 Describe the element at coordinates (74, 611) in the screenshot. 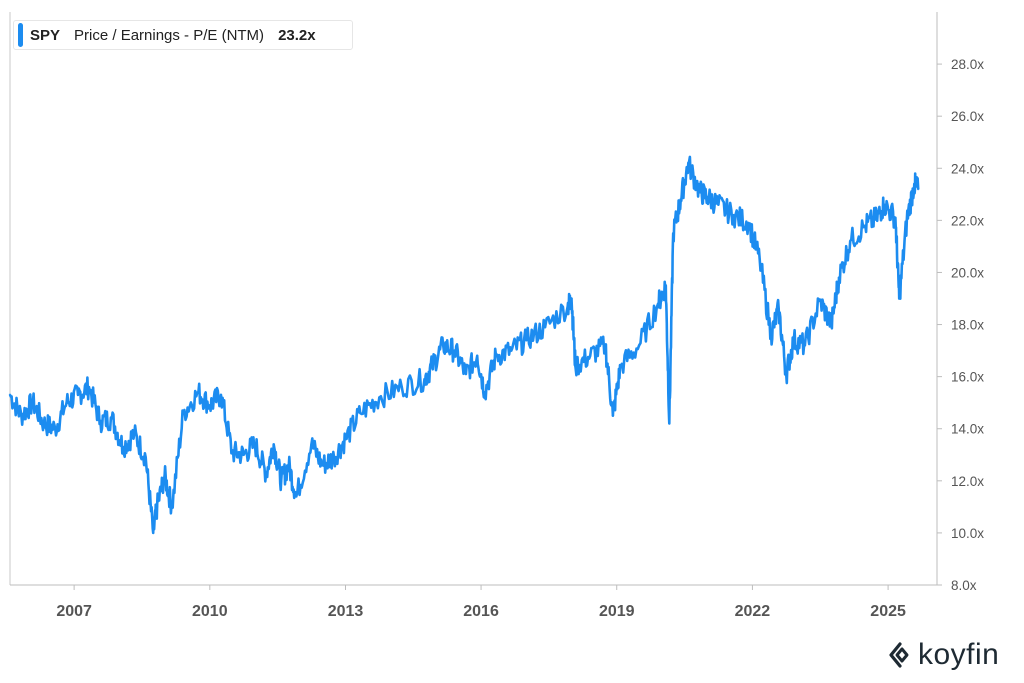

I see `x-tick-label: 2007` at that location.